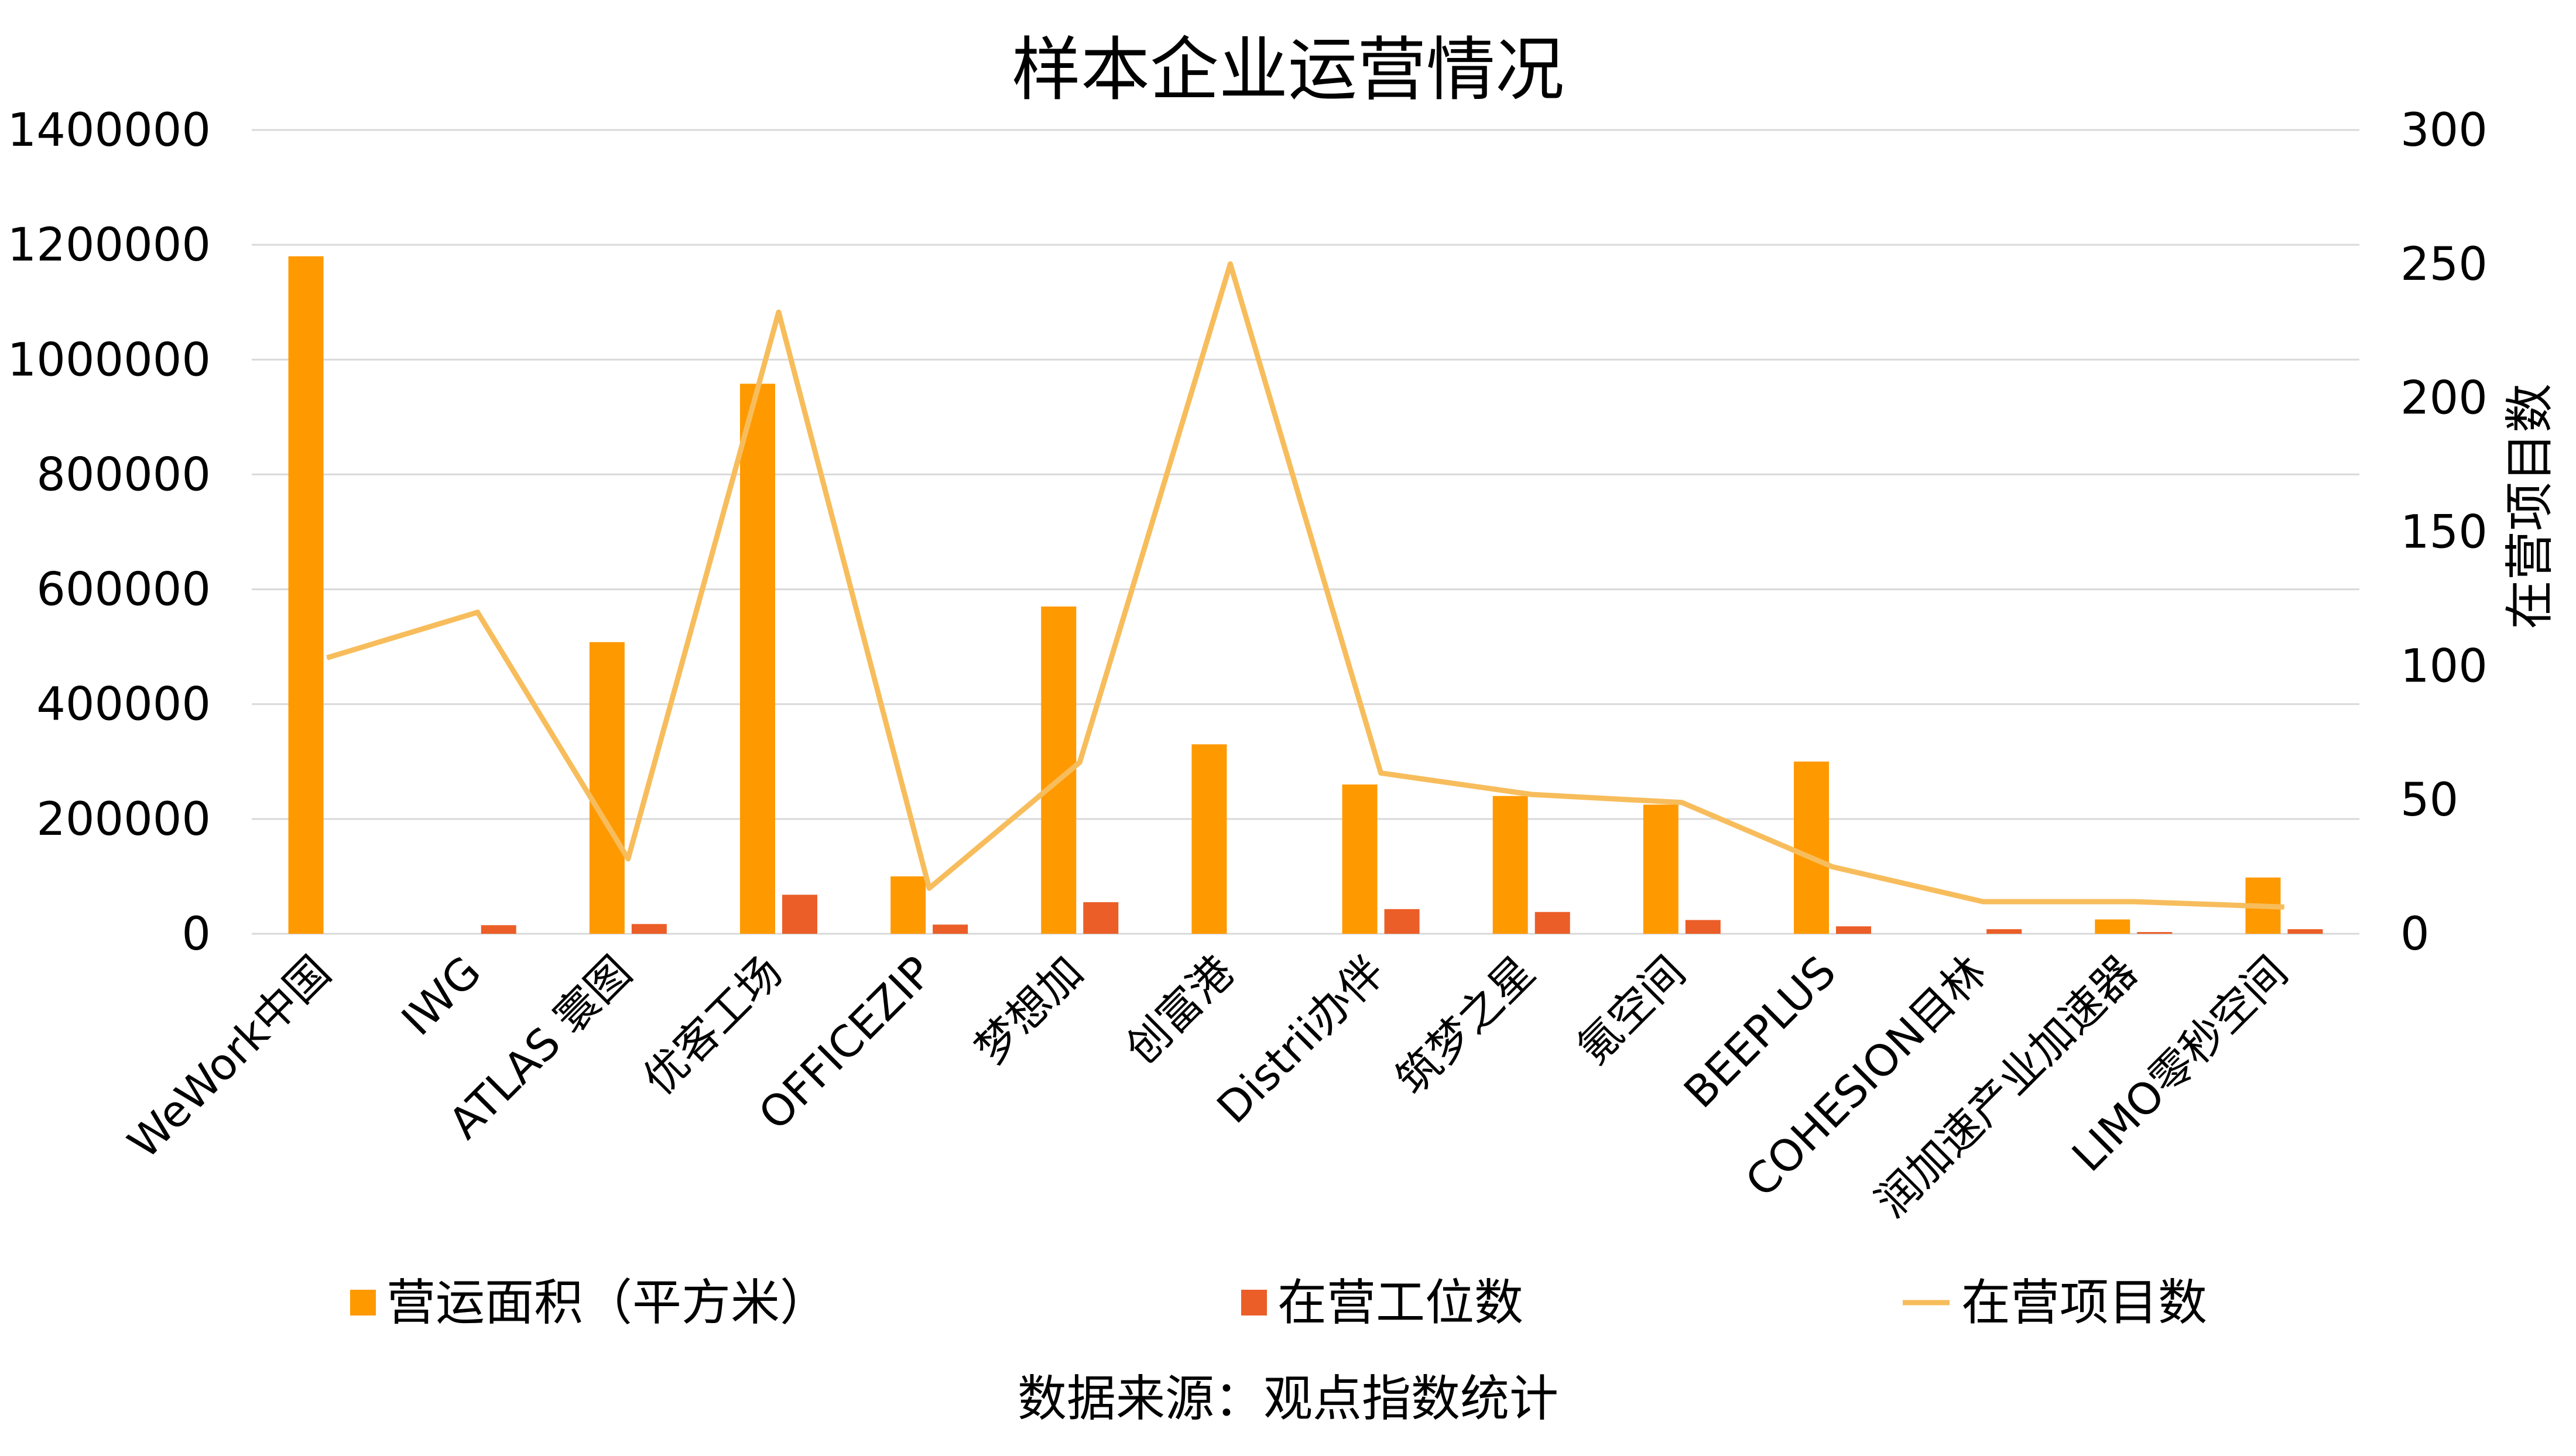 This screenshot has width=2576, height=1456. Describe the element at coordinates (2529, 506) in the screenshot. I see `right-axis-label: 在营项目数` at that location.